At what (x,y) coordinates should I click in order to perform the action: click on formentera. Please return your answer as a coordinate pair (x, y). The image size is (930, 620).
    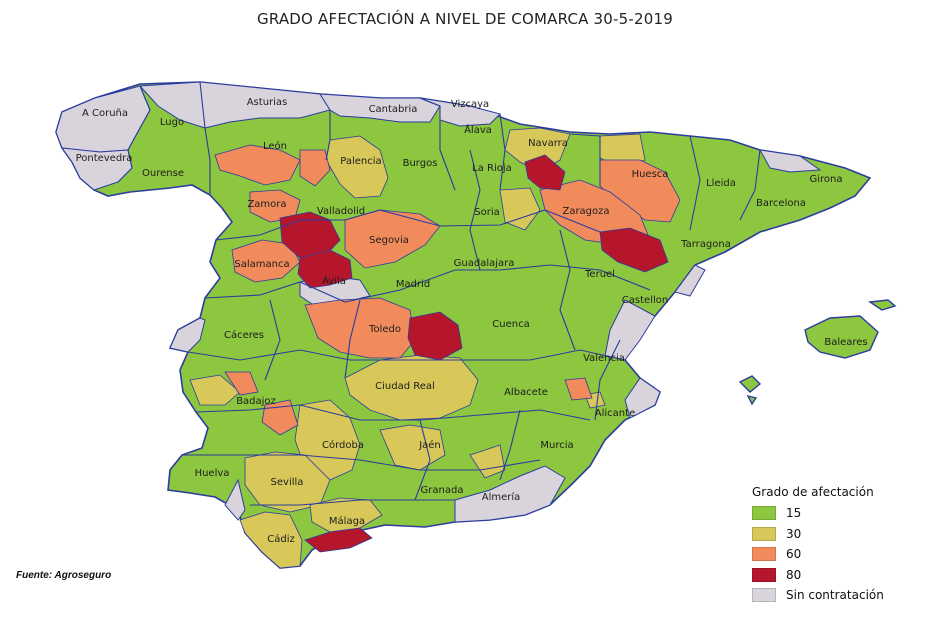
    Looking at the image, I should click on (752, 400).